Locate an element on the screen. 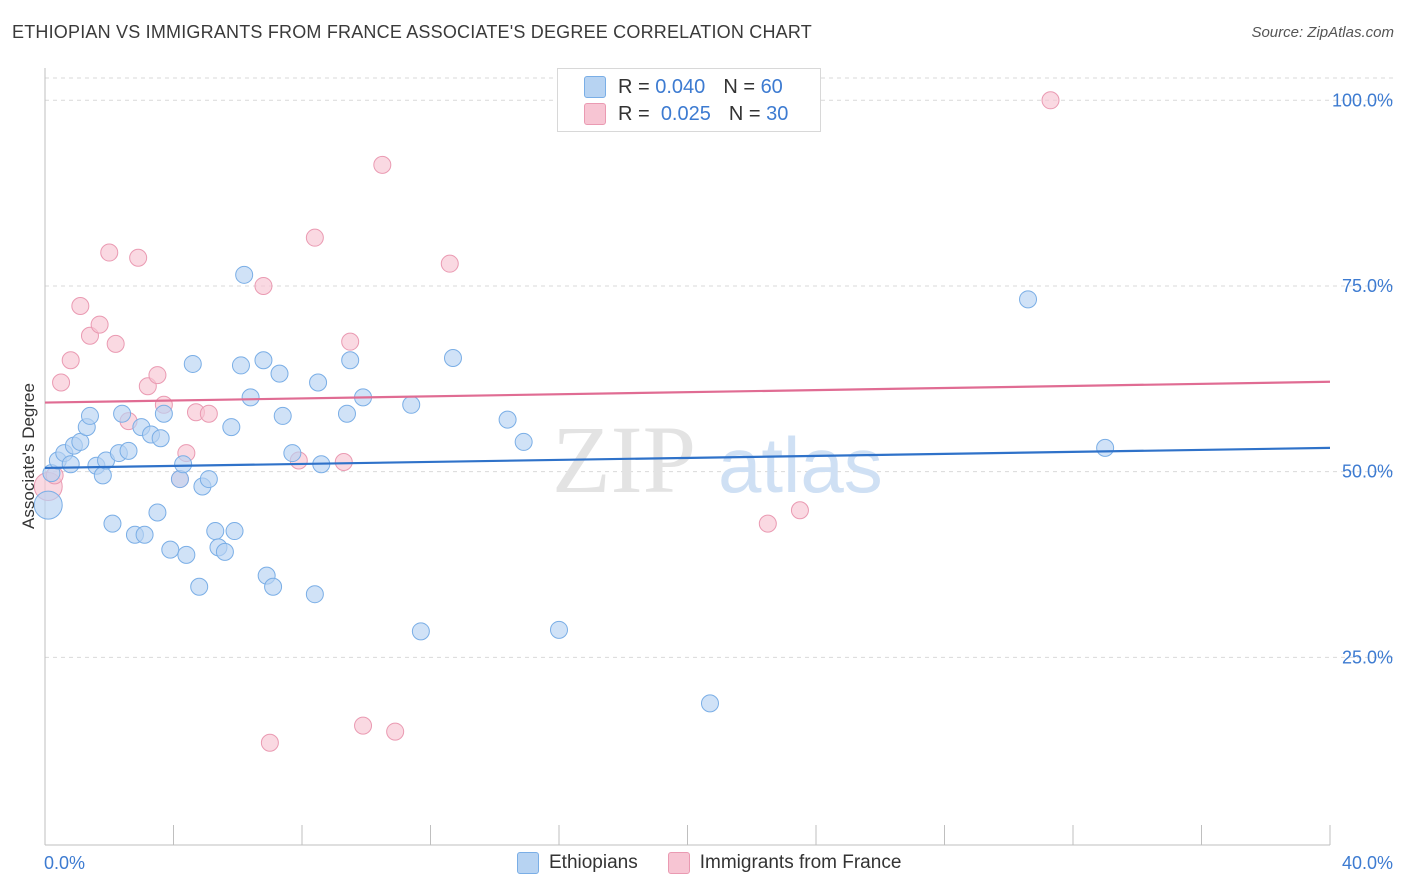 The image size is (1406, 892). correlation-legend: R = 0.040 N = 60 R = 0.025 N = 30 is located at coordinates (689, 100).